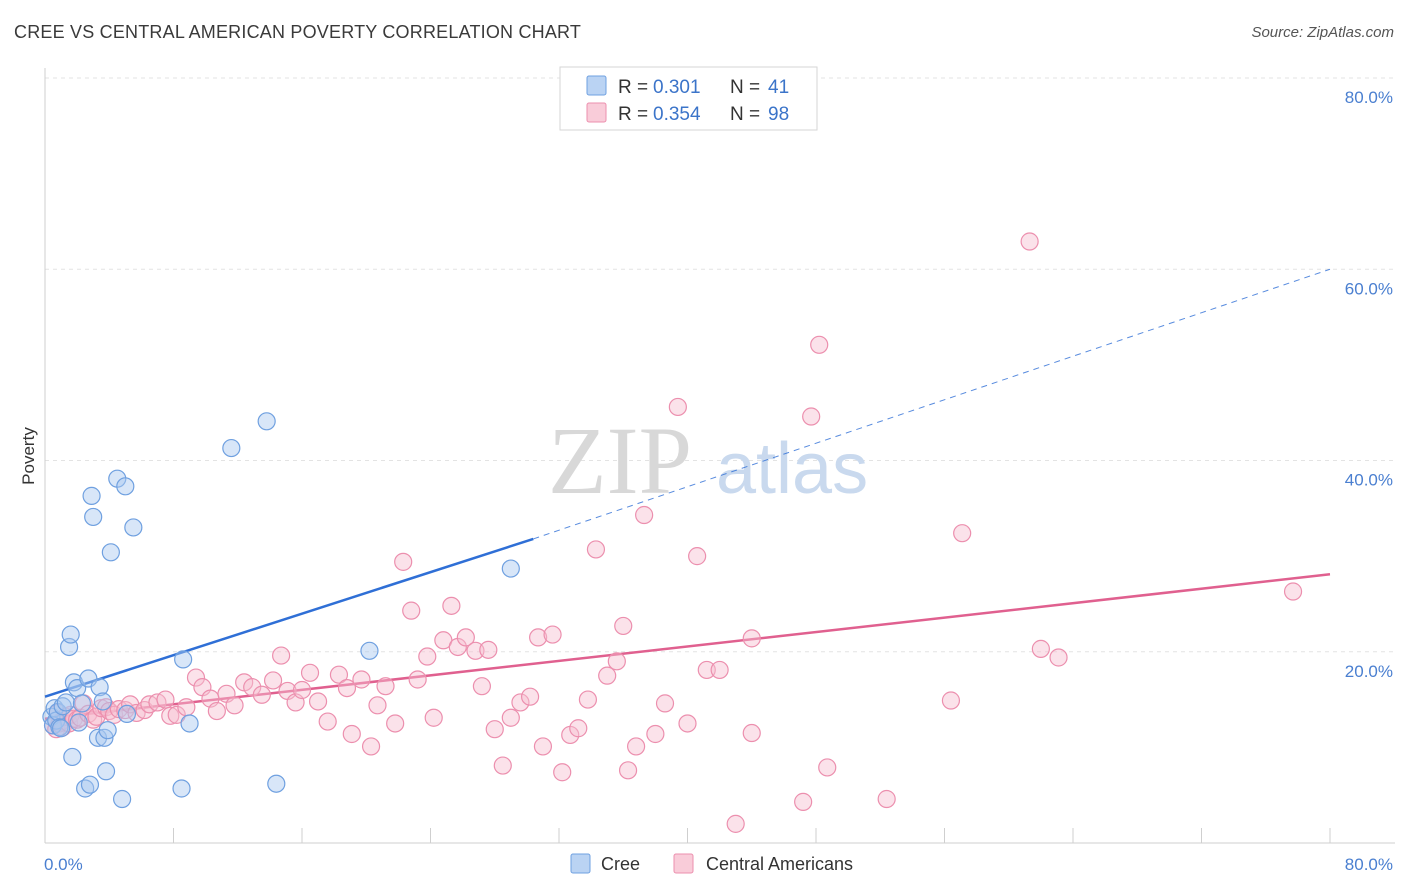 Image resolution: width=1406 pixels, height=892 pixels. Describe the element at coordinates (596, 85) in the screenshot. I see `legend-swatch-cree` at that location.